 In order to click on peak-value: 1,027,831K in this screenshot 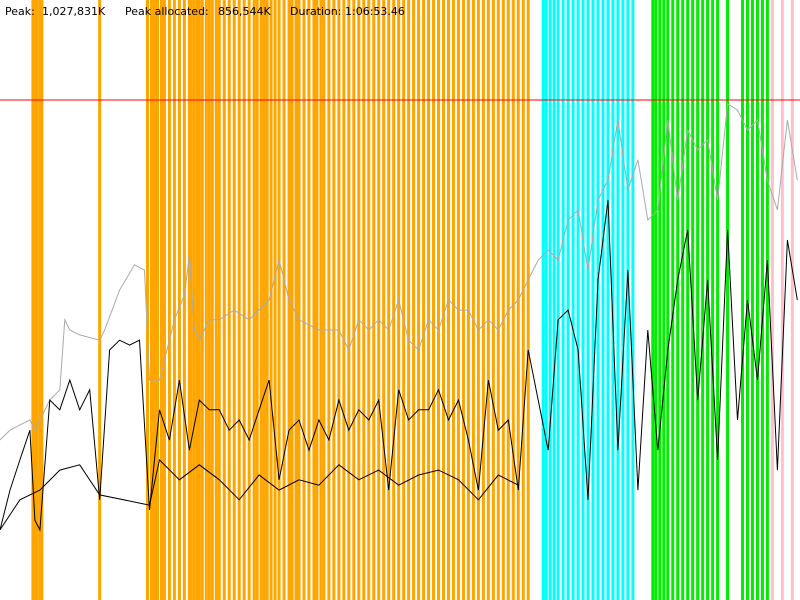, I will do `click(74, 11)`.